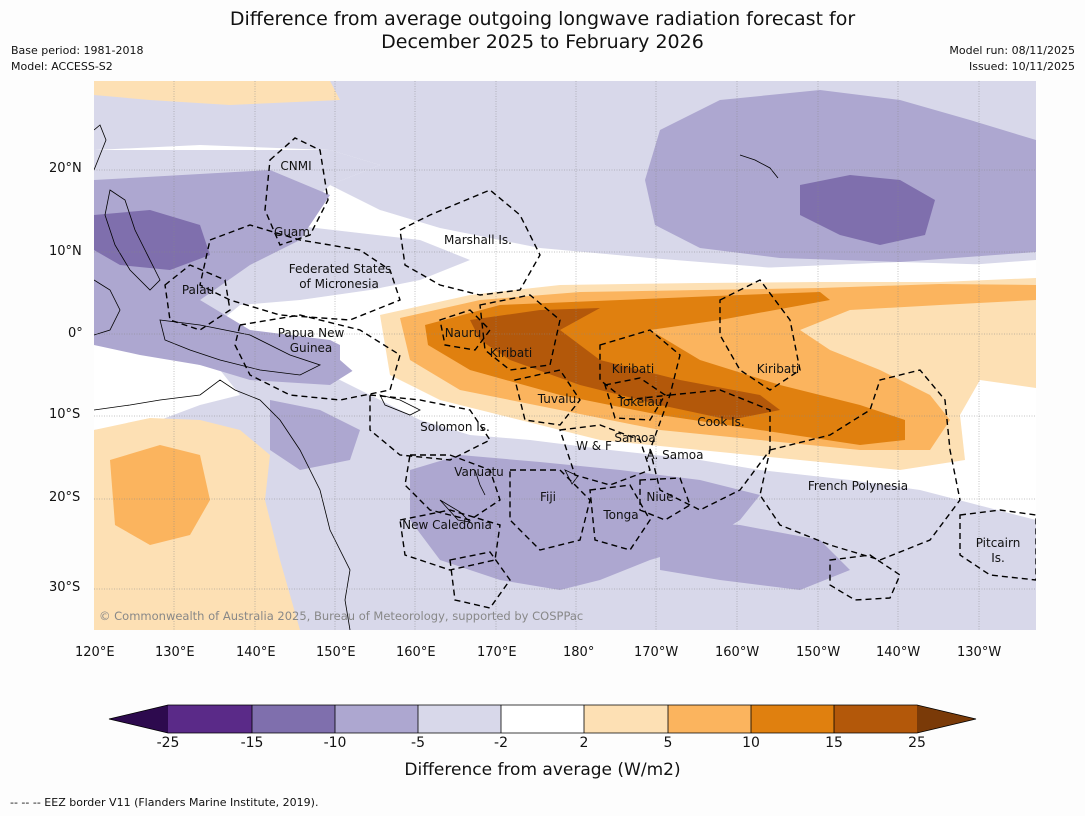 This screenshot has width=1085, height=816. What do you see at coordinates (875, 719) in the screenshot?
I see `cb-p15-p25` at bounding box center [875, 719].